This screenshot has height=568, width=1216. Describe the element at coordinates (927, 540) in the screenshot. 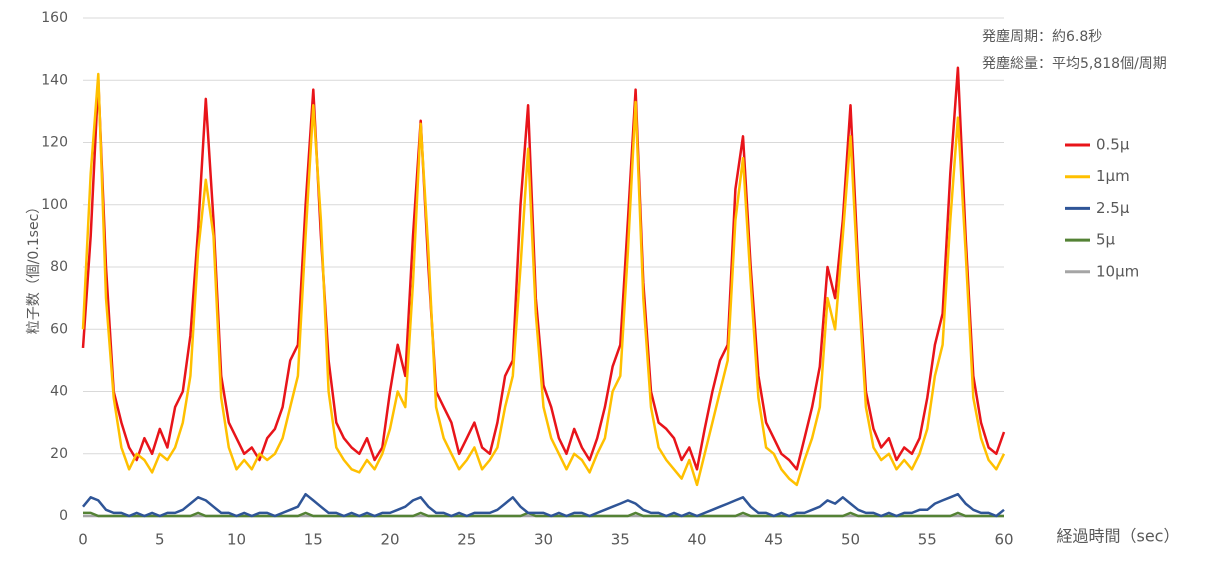

I see `x-tick-label: 55` at that location.